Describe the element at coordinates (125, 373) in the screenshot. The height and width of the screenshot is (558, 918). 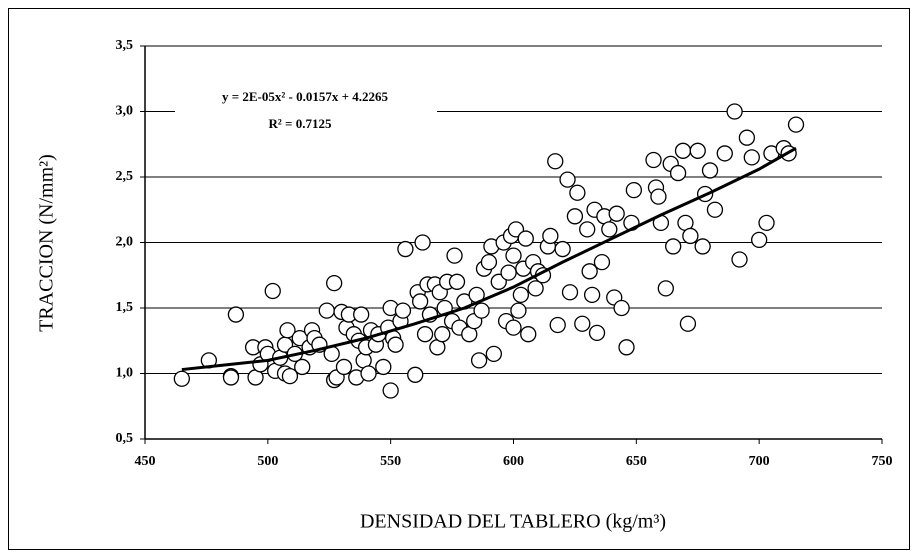
I see `y-tick-label: 1,0` at that location.